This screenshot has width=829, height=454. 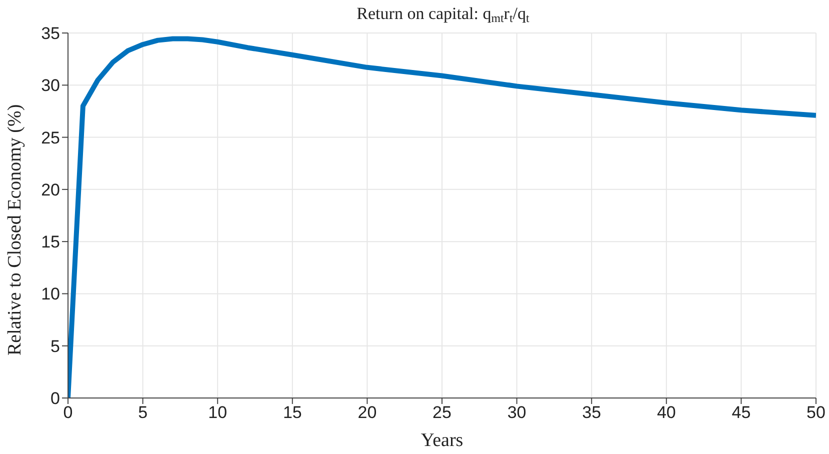 I want to click on x-tick-label: 0, so click(x=68, y=412).